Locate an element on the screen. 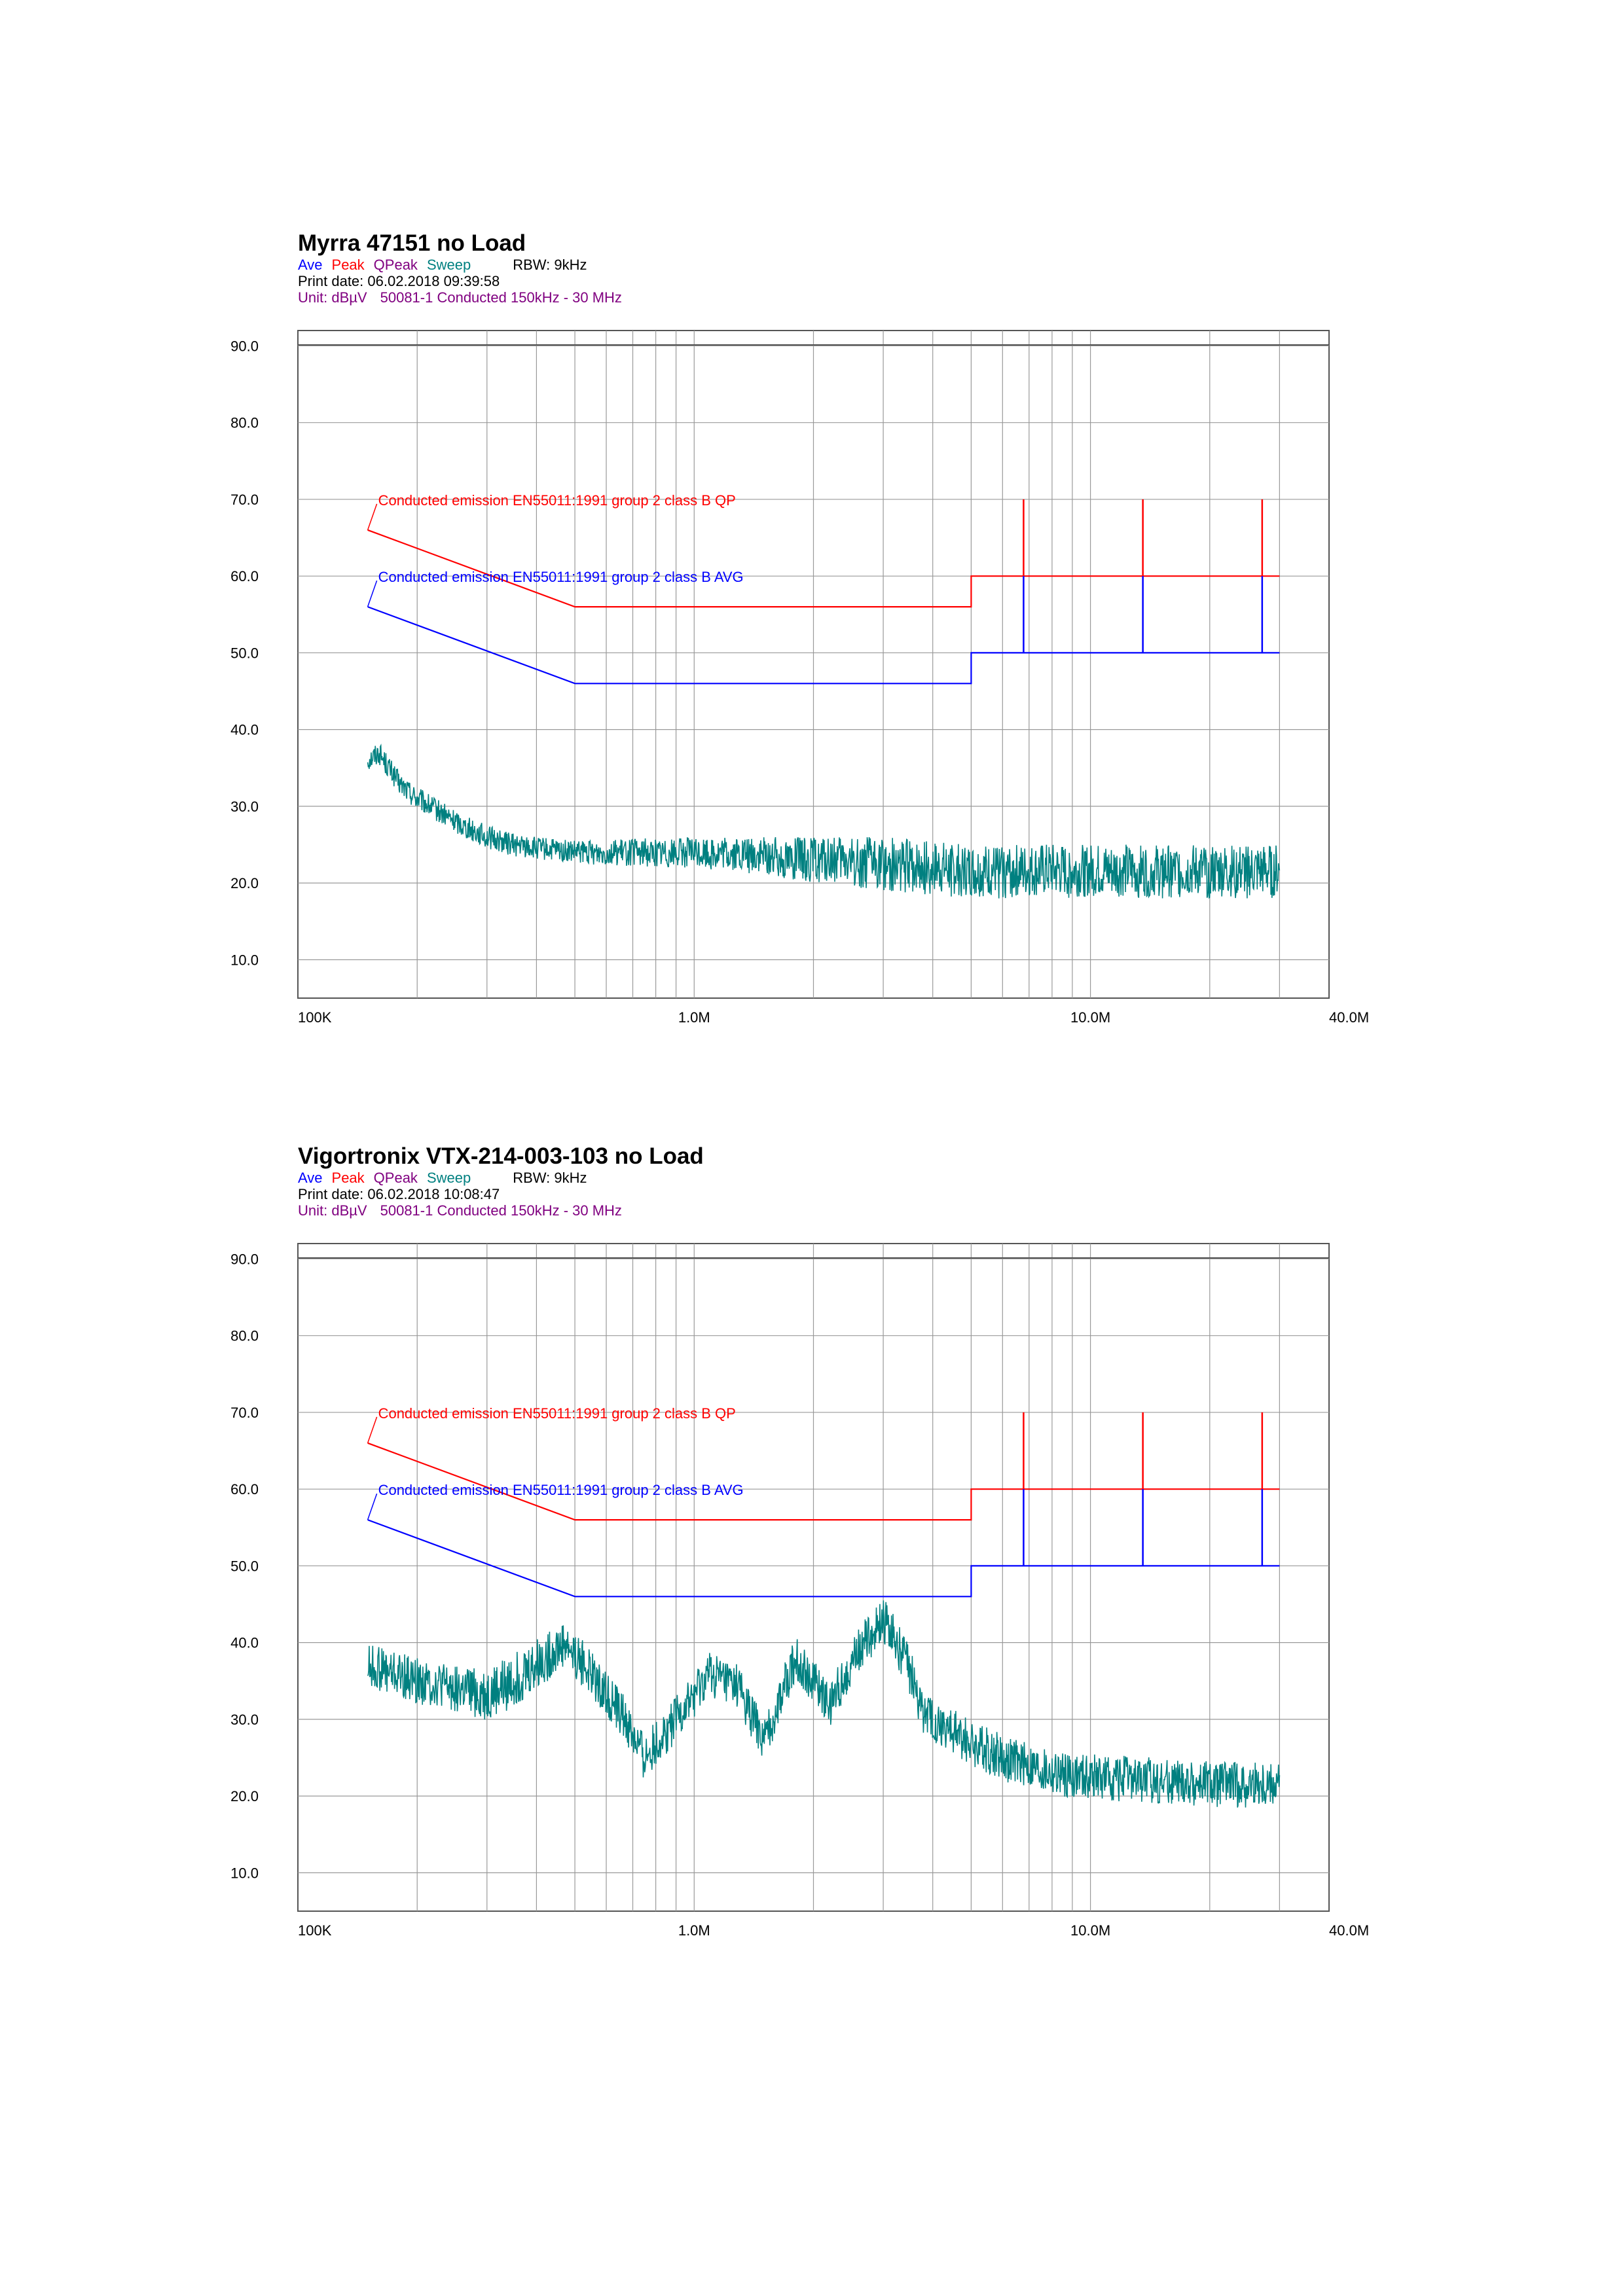 This screenshot has height=2296, width=1623. print-date: Print date: 06.02.2018 10:08:47 is located at coordinates (399, 1194).